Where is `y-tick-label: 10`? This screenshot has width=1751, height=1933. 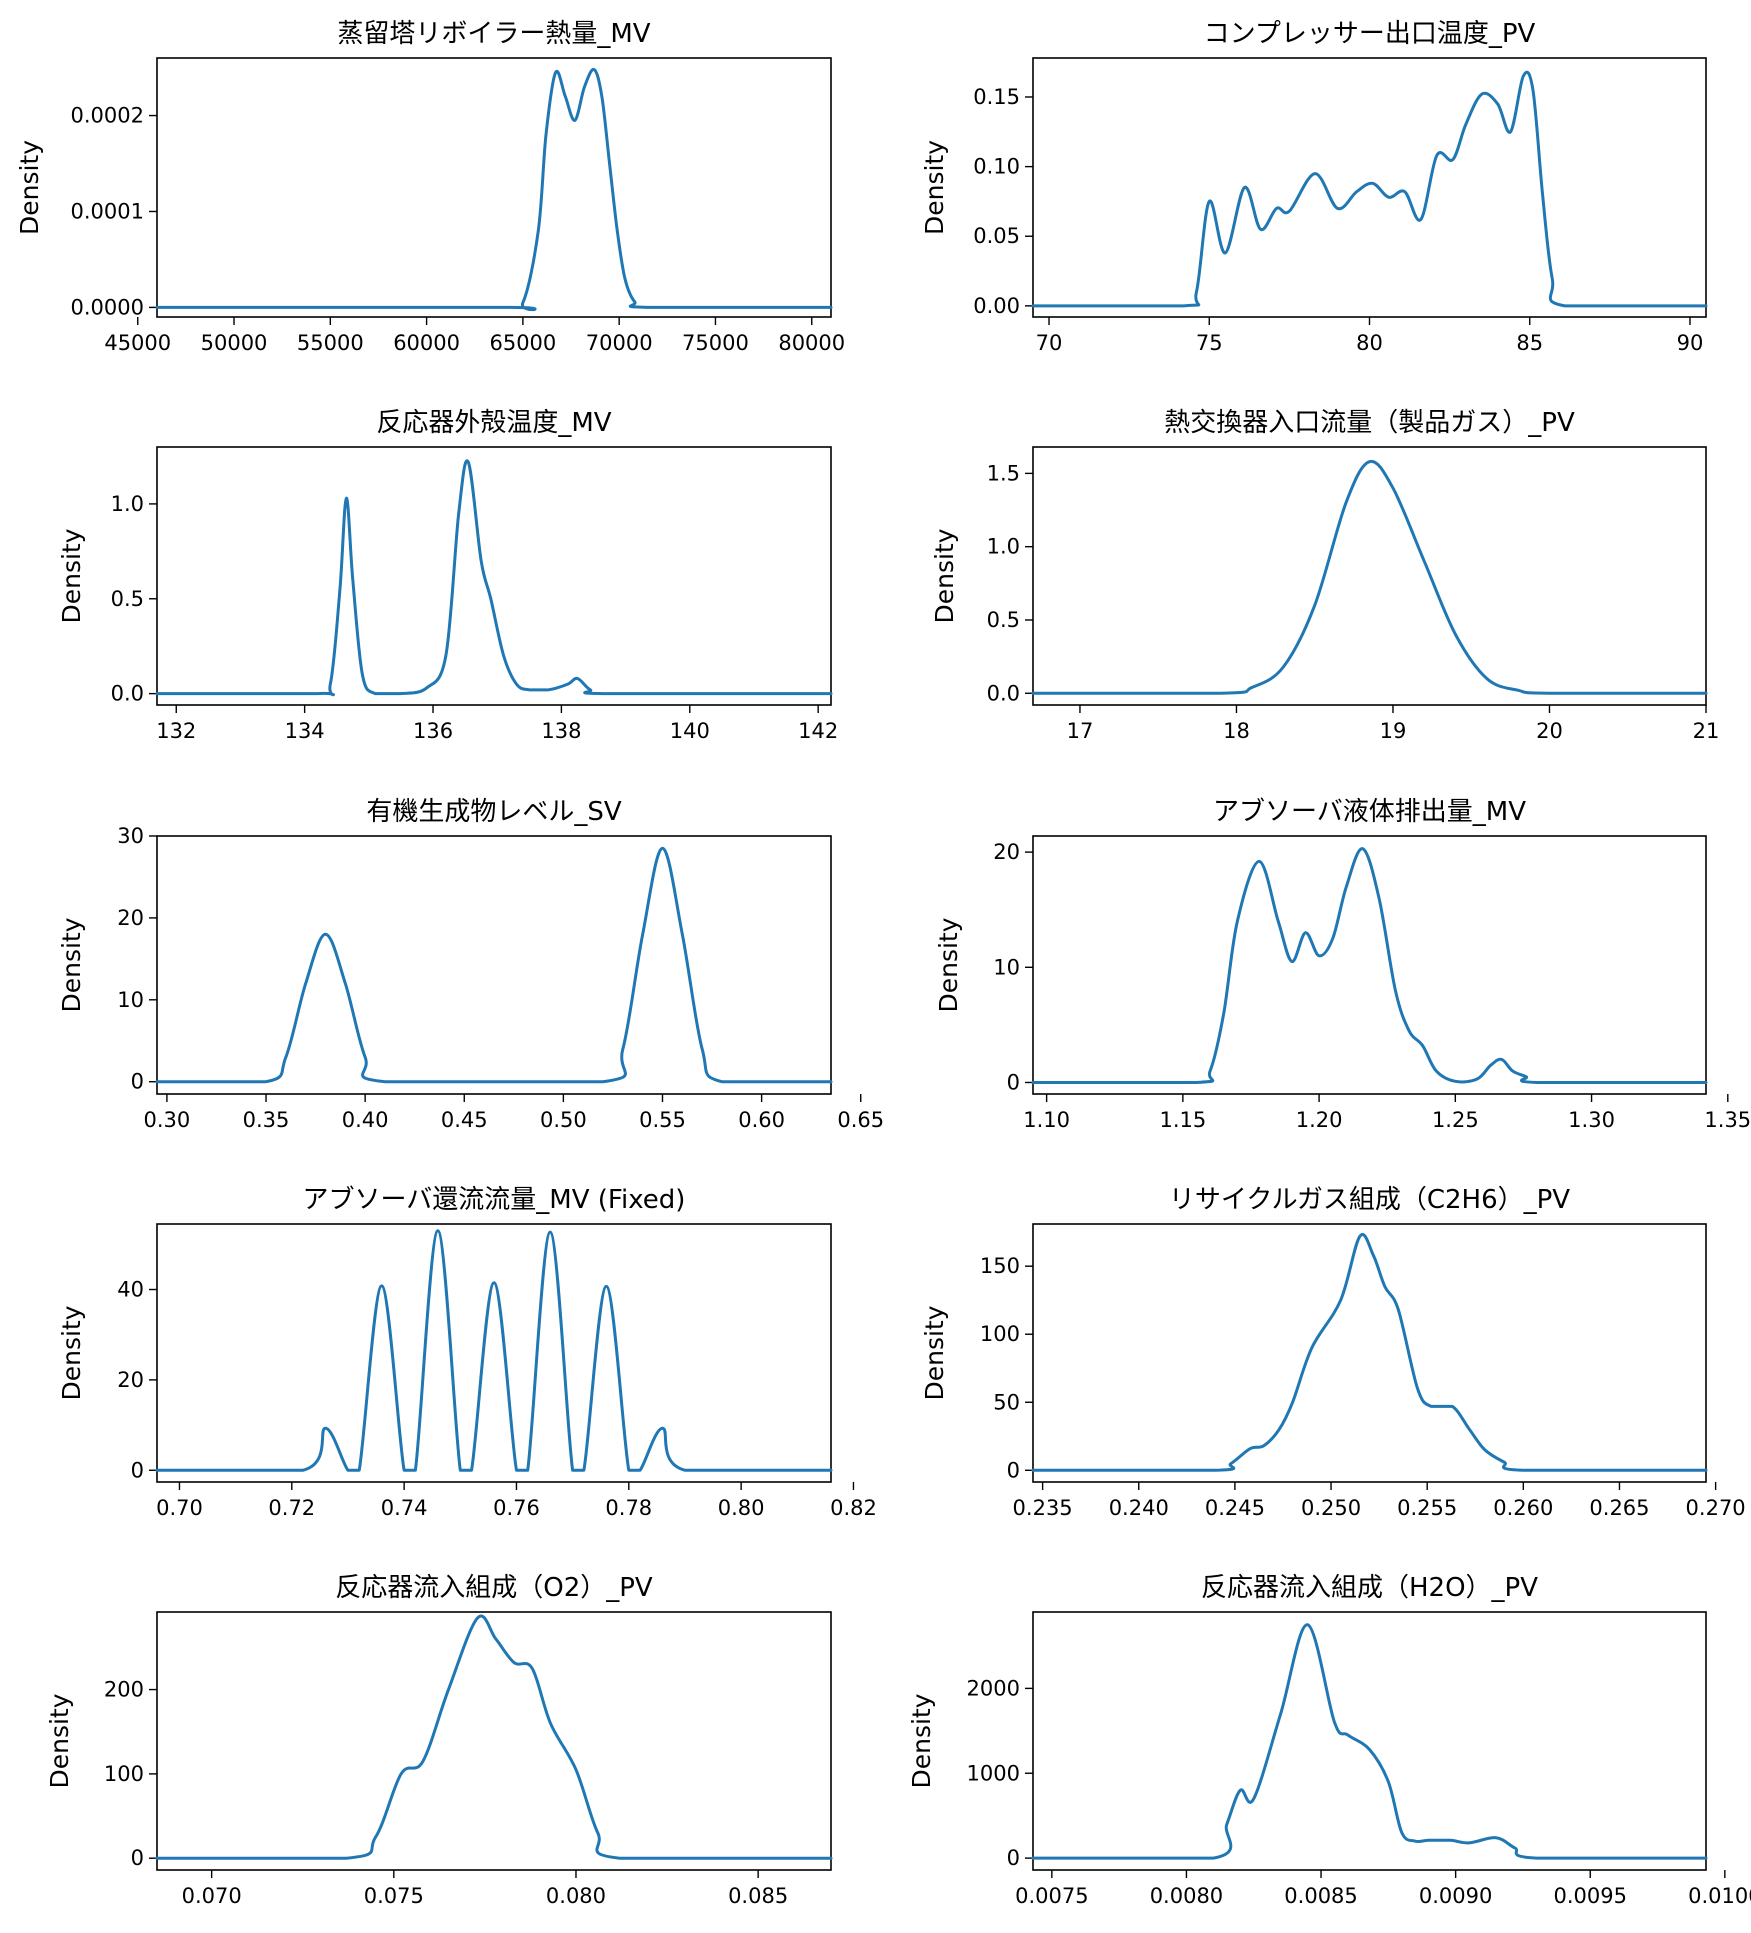
y-tick-label: 10 is located at coordinates (130, 1000).